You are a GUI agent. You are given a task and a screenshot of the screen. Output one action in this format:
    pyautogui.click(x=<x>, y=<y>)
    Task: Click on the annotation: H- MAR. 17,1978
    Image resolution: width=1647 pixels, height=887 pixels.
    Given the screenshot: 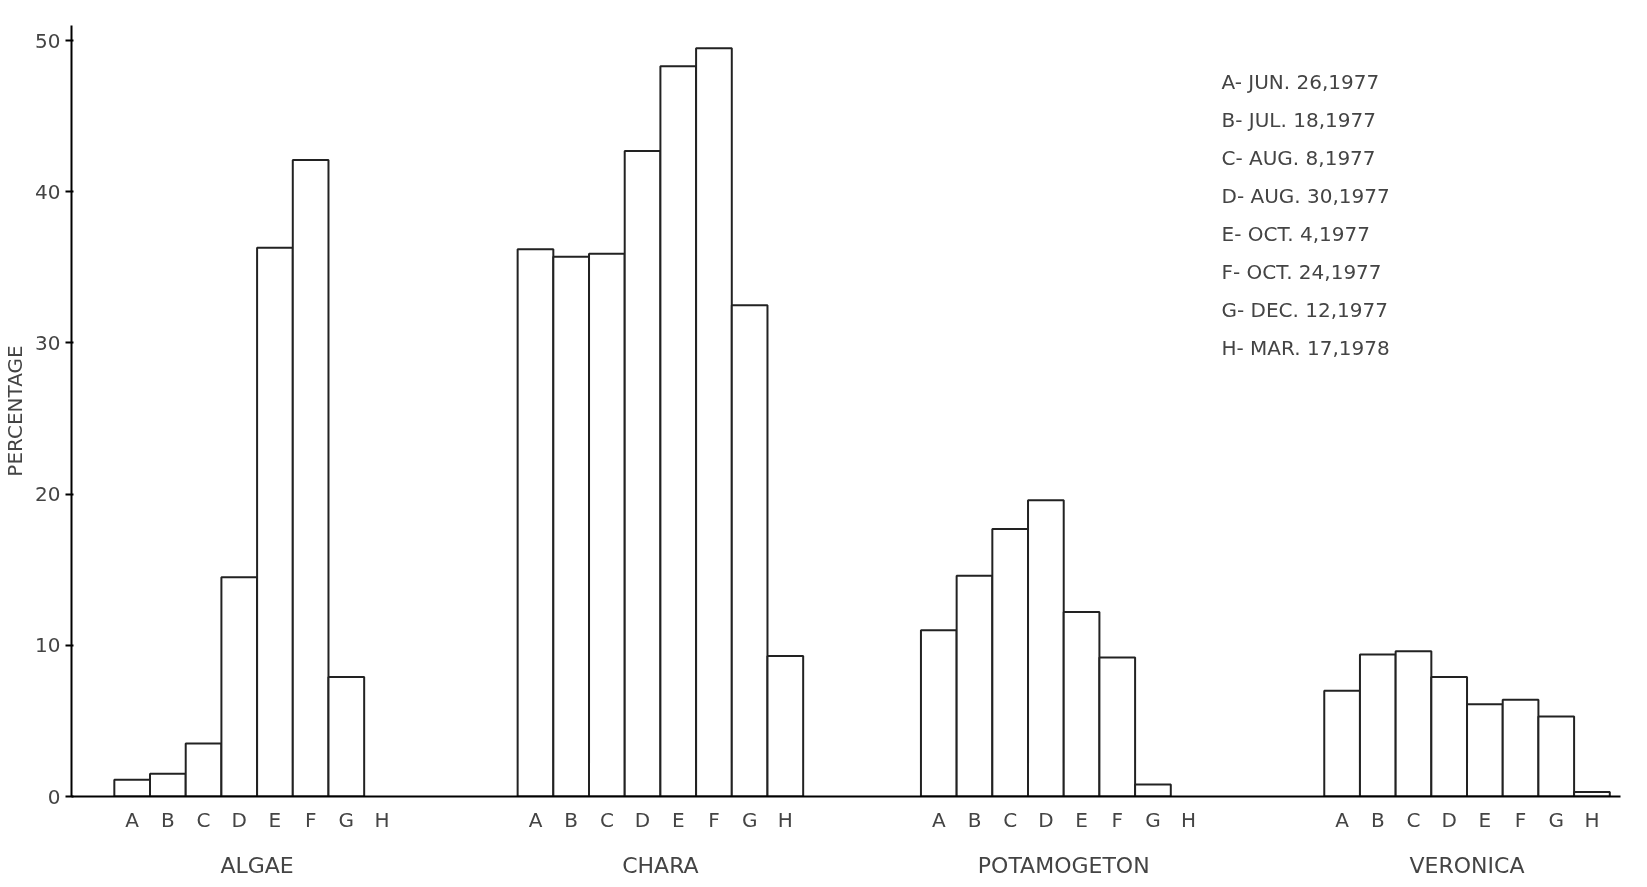 What is the action you would take?
    pyautogui.click(x=1305, y=347)
    